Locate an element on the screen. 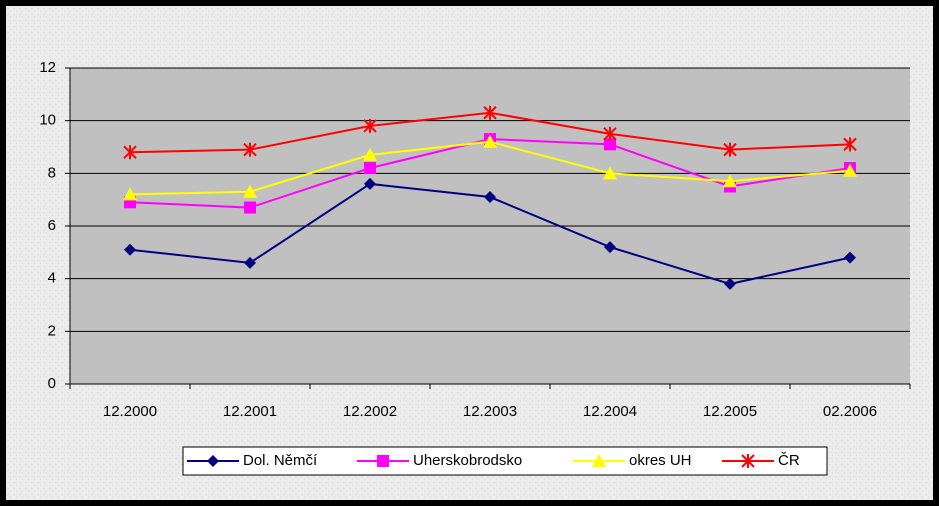 The image size is (939, 506). x-tick-label: 12.2005 is located at coordinates (730, 411).